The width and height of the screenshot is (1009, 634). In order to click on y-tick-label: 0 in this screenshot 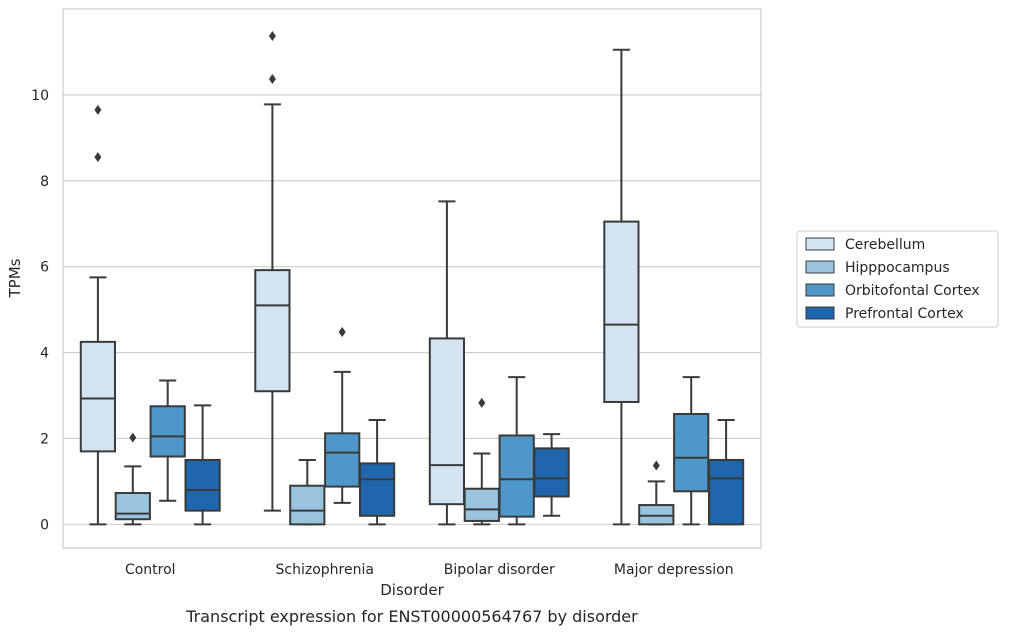, I will do `click(44, 525)`.